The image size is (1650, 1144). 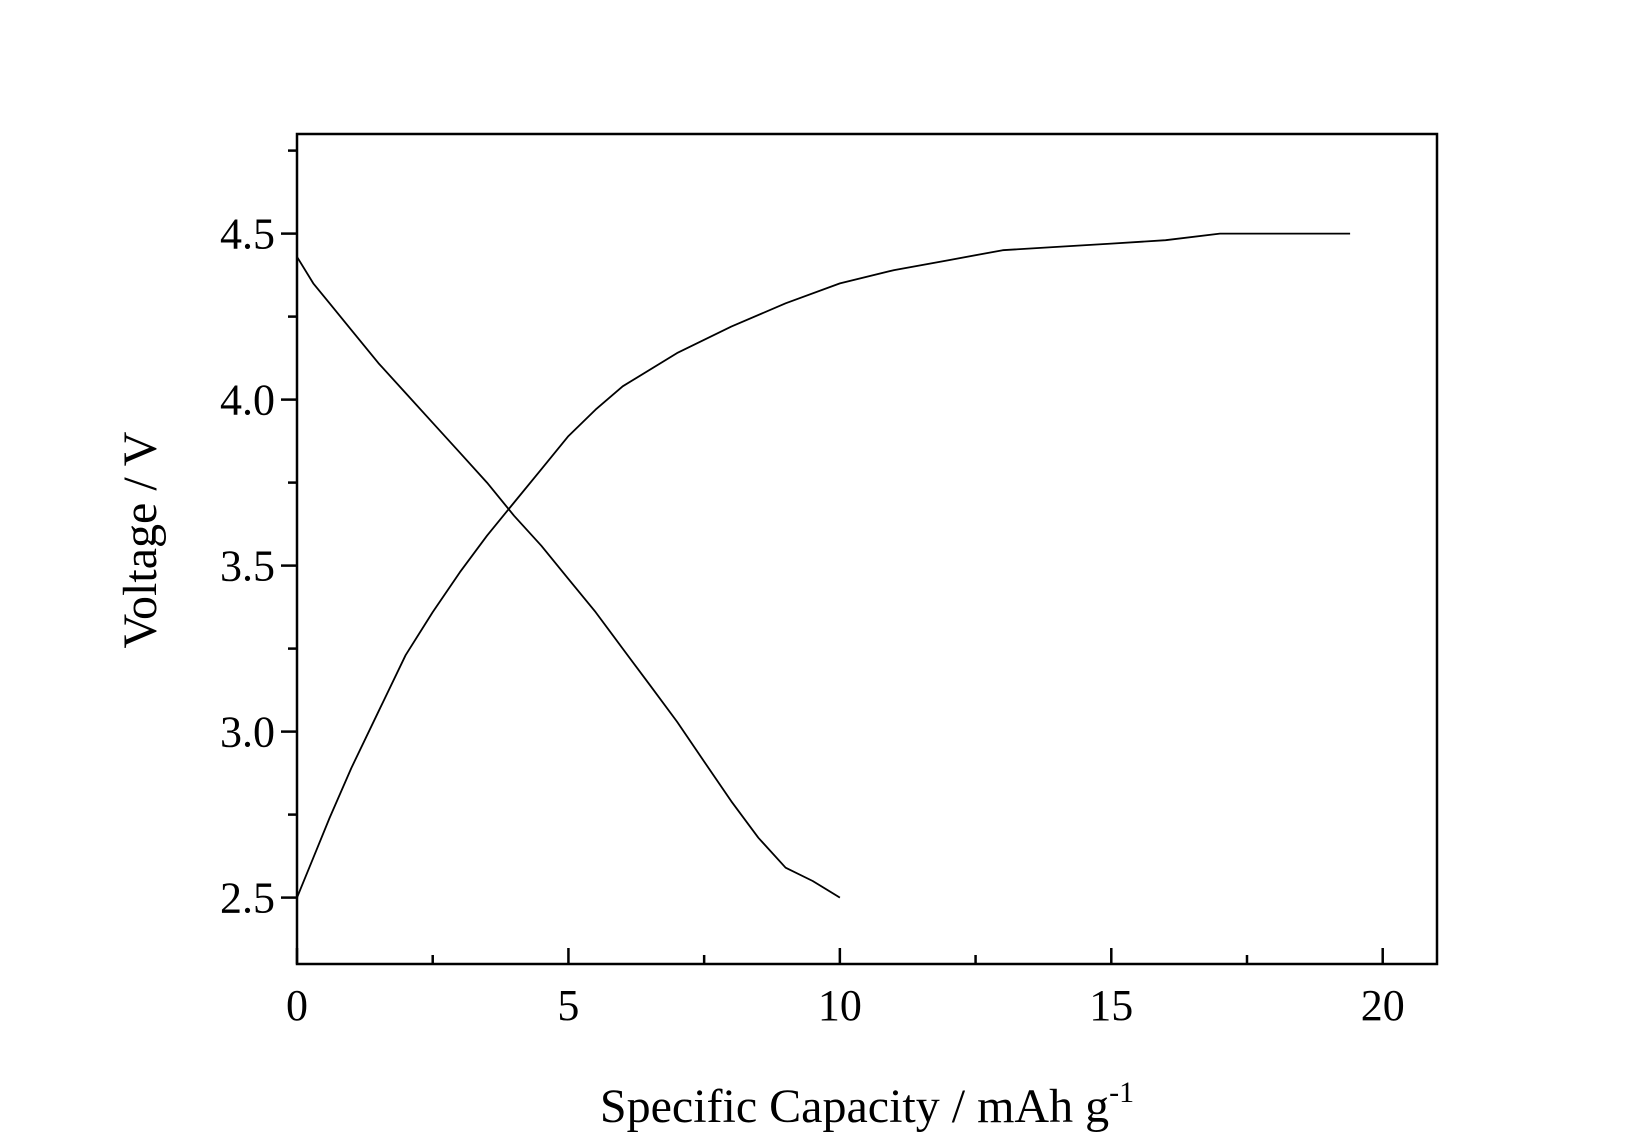 I want to click on x-tick-label: 5, so click(x=568, y=1005).